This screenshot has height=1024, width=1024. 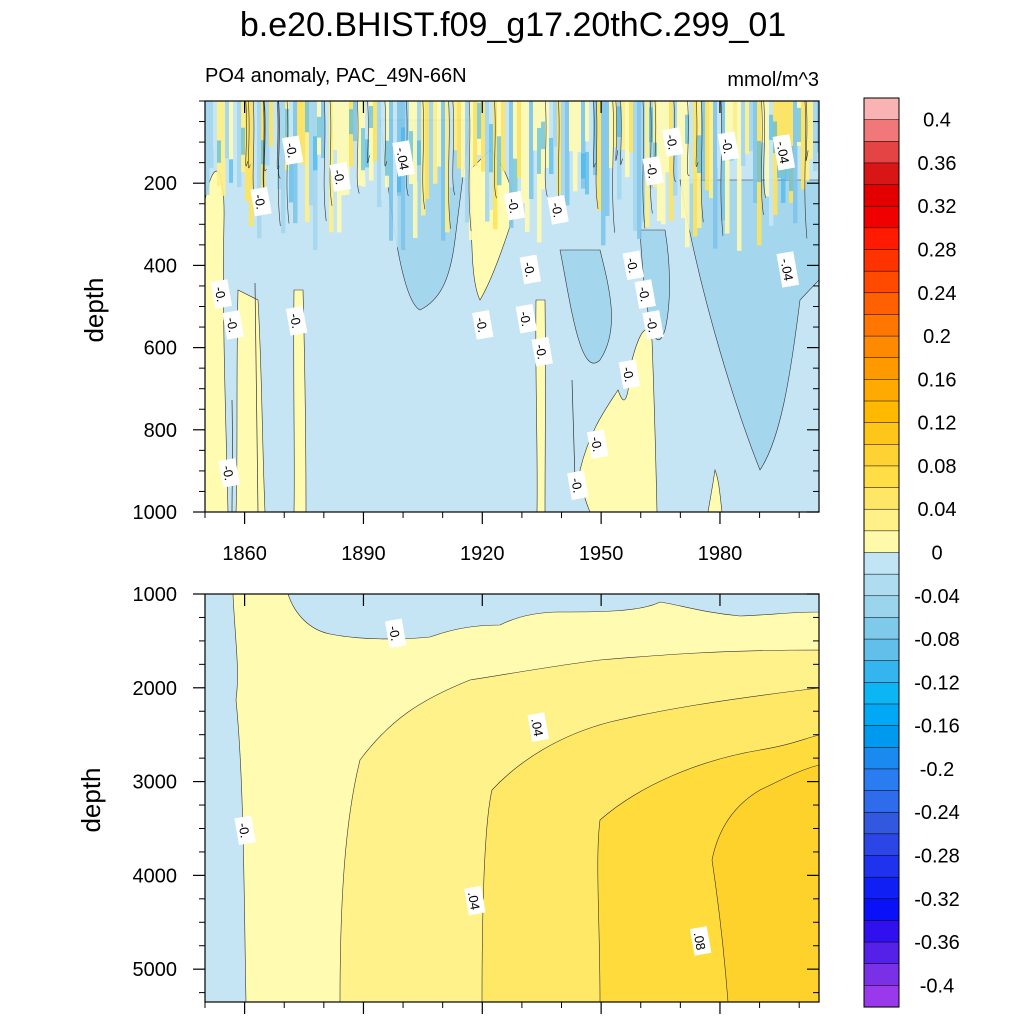 I want to click on upper-x-tick-label: 1890, so click(x=363, y=554).